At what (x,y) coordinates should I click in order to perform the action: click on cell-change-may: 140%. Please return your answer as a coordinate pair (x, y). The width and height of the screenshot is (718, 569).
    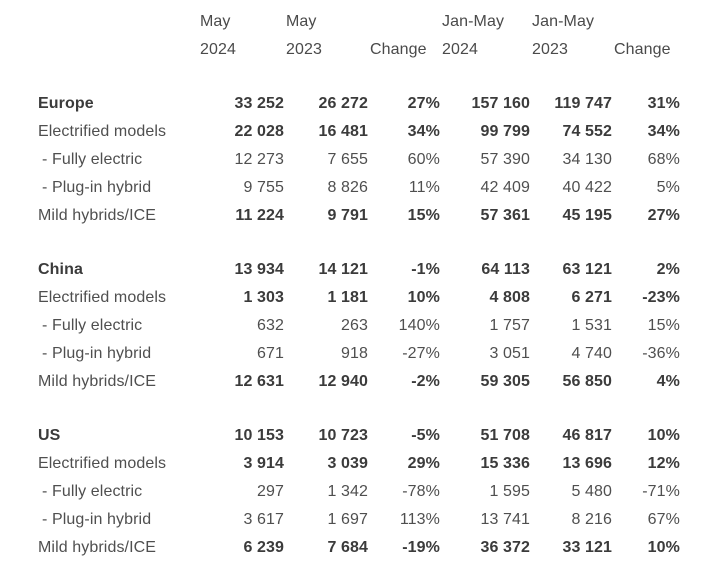
    Looking at the image, I should click on (419, 325).